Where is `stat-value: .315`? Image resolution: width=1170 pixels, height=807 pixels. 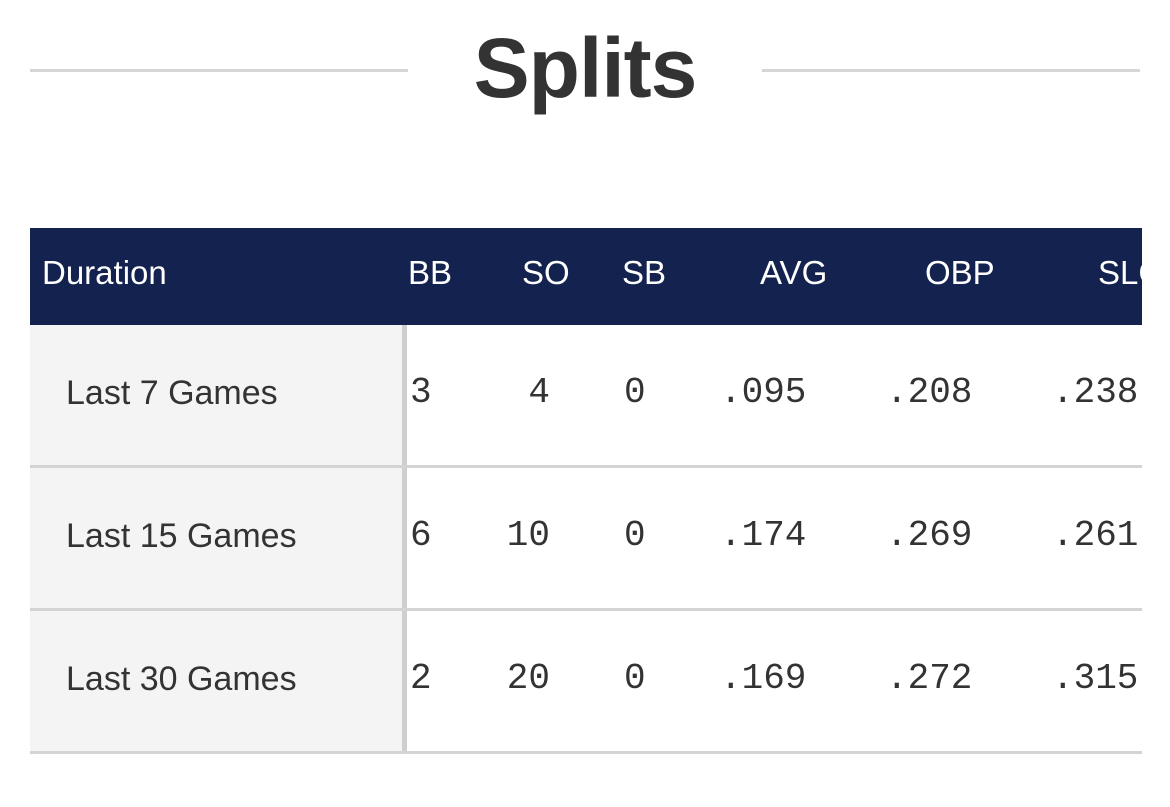
stat-value: .315 is located at coordinates (1095, 678).